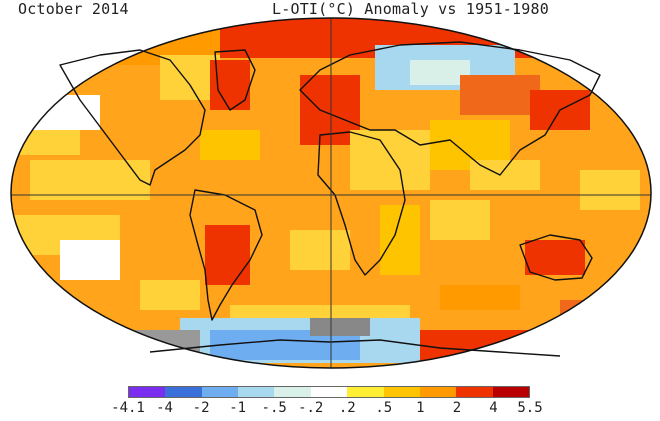  Describe the element at coordinates (73, 9) in the screenshot. I see `map-title-date: October 2014` at that location.